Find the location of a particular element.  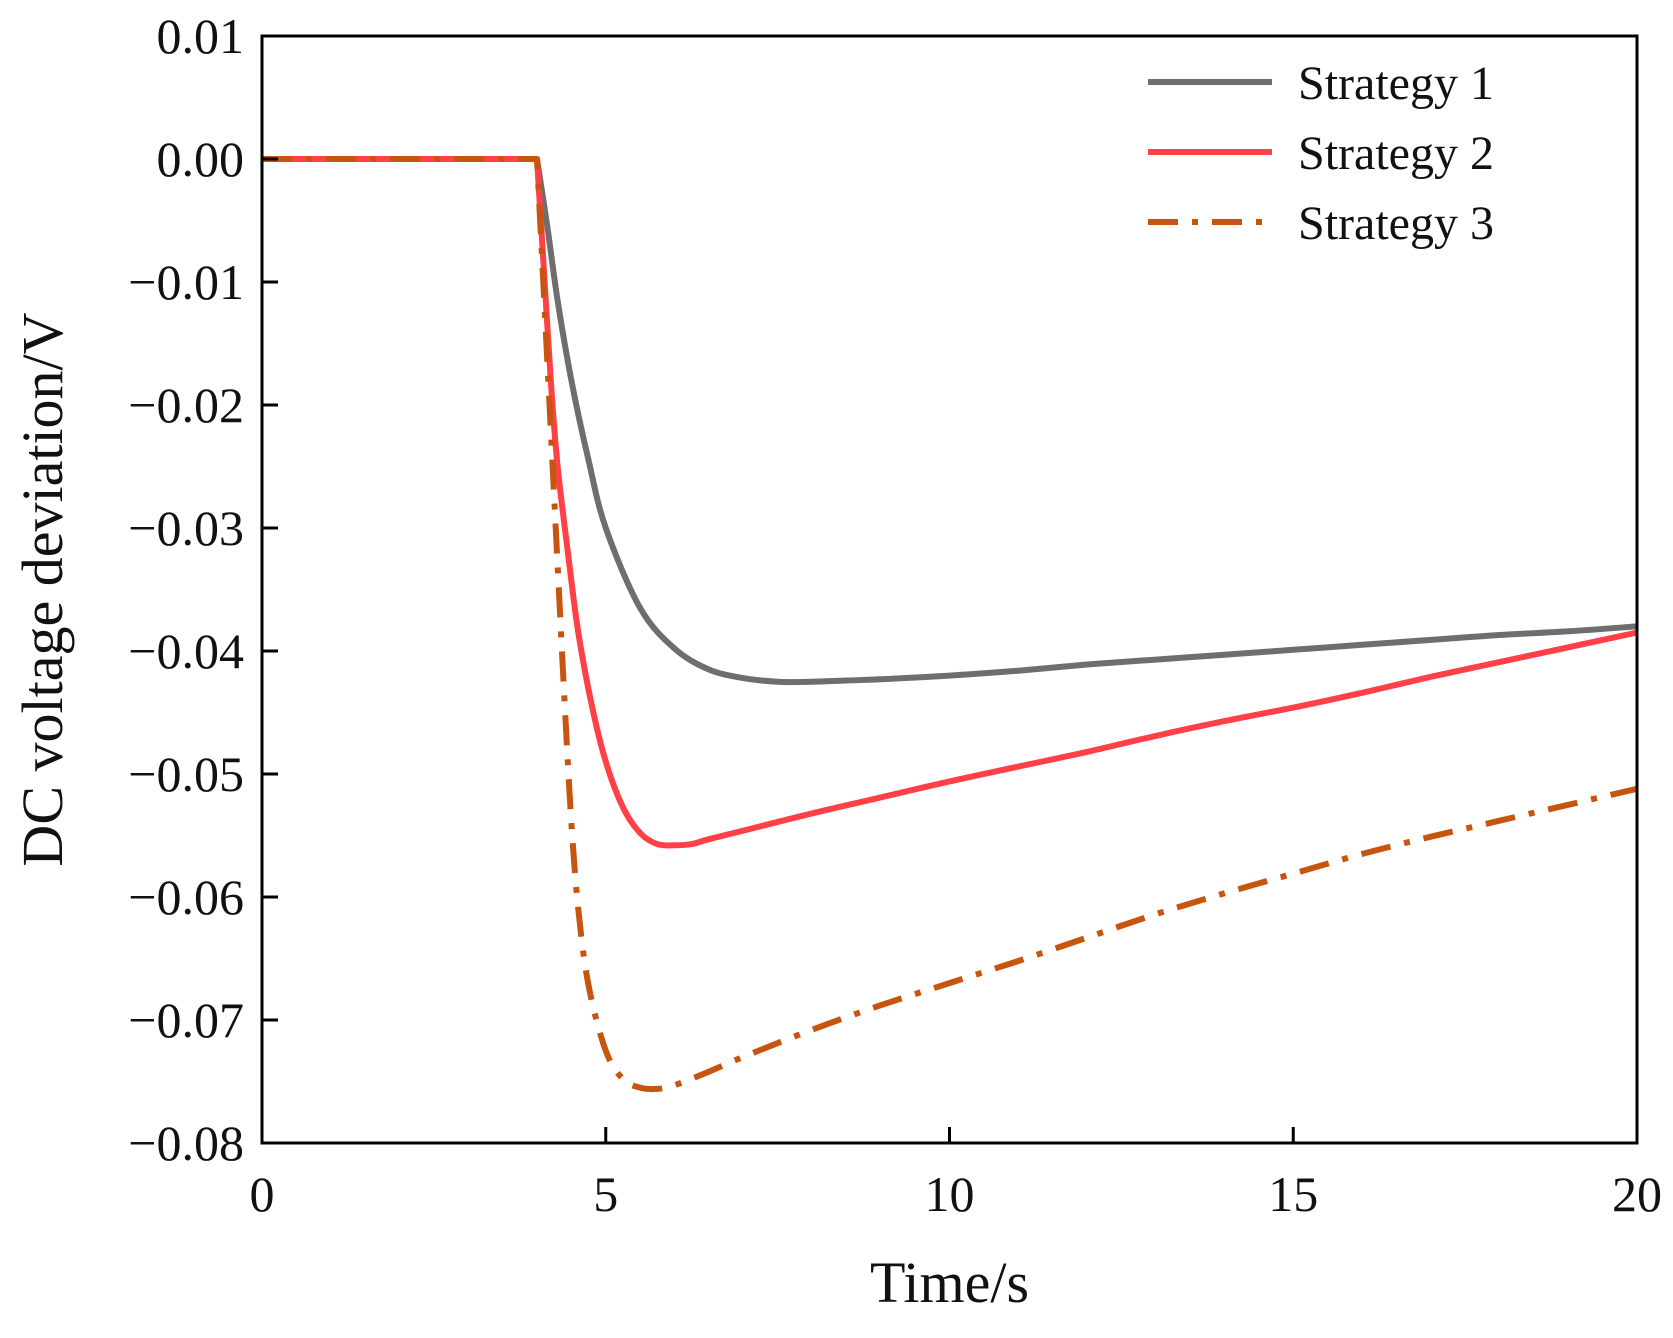

x-tick-label: 20 is located at coordinates (1637, 1194).